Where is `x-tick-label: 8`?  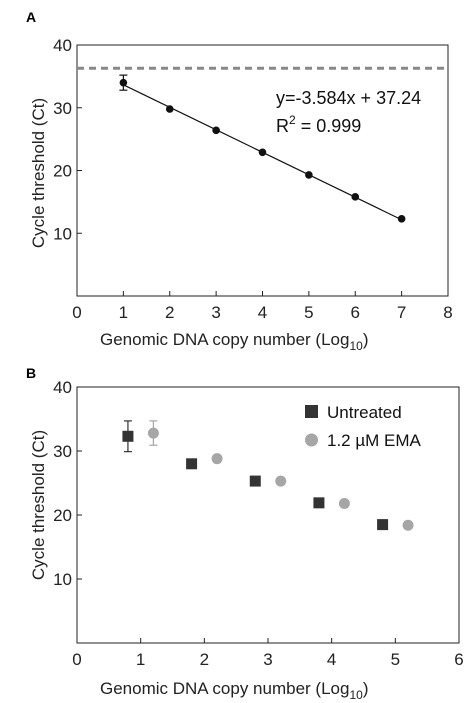 x-tick-label: 8 is located at coordinates (447, 312).